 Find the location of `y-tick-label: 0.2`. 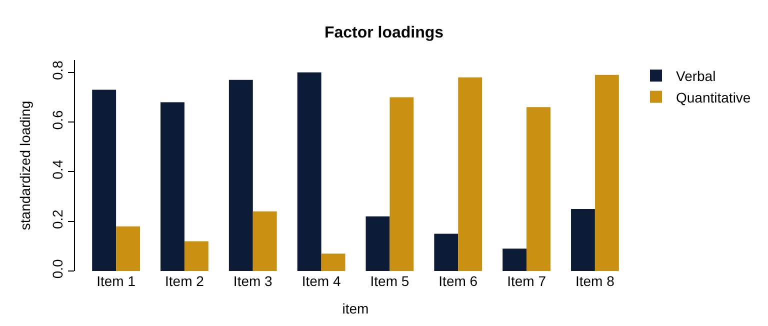

y-tick-label: 0.2 is located at coordinates (57, 219).